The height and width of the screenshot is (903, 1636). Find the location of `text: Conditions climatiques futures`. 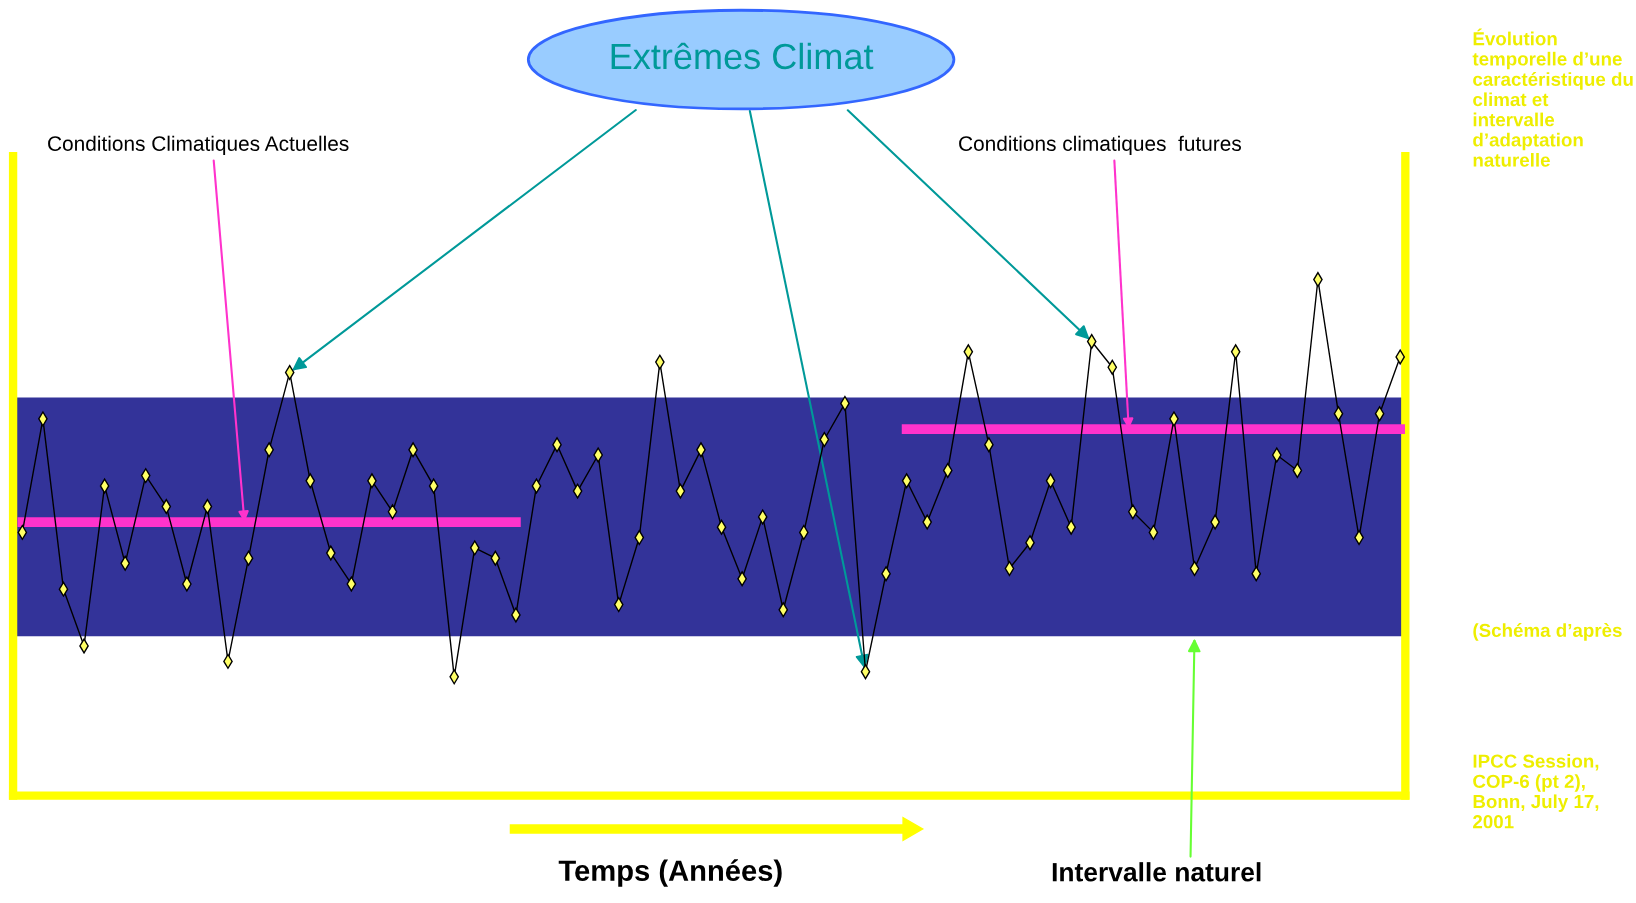

text: Conditions climatiques futures is located at coordinates (1100, 145).